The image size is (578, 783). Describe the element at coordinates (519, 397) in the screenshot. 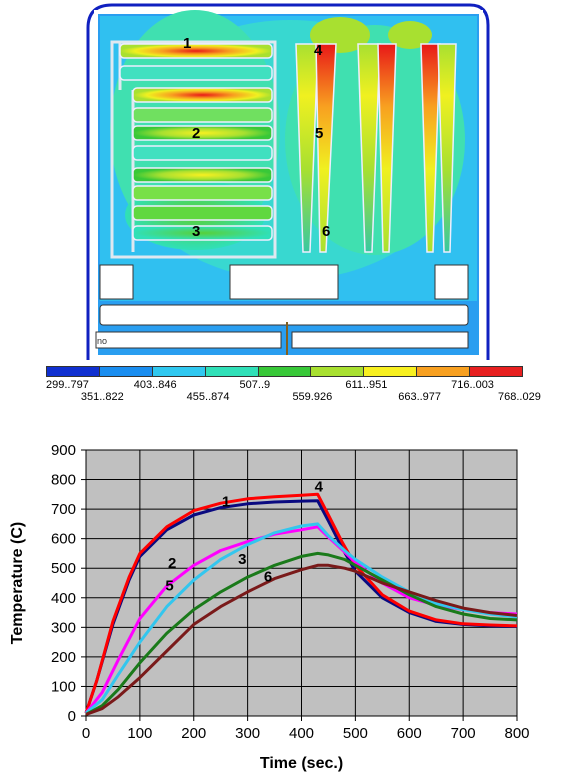

I see `legend-label: 768..029` at that location.